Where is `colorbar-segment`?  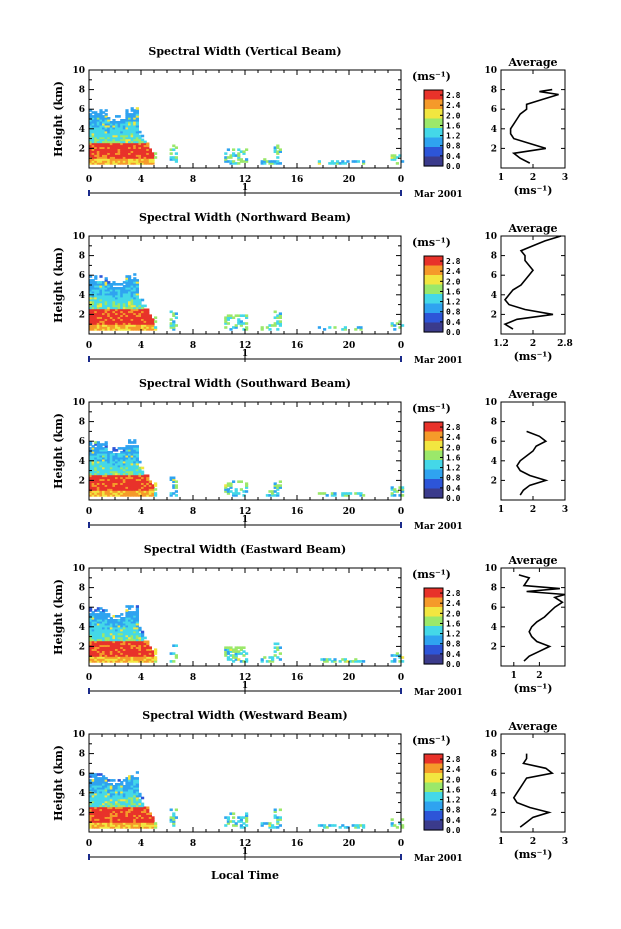
colorbar-segment is located at coordinates (433, 790).